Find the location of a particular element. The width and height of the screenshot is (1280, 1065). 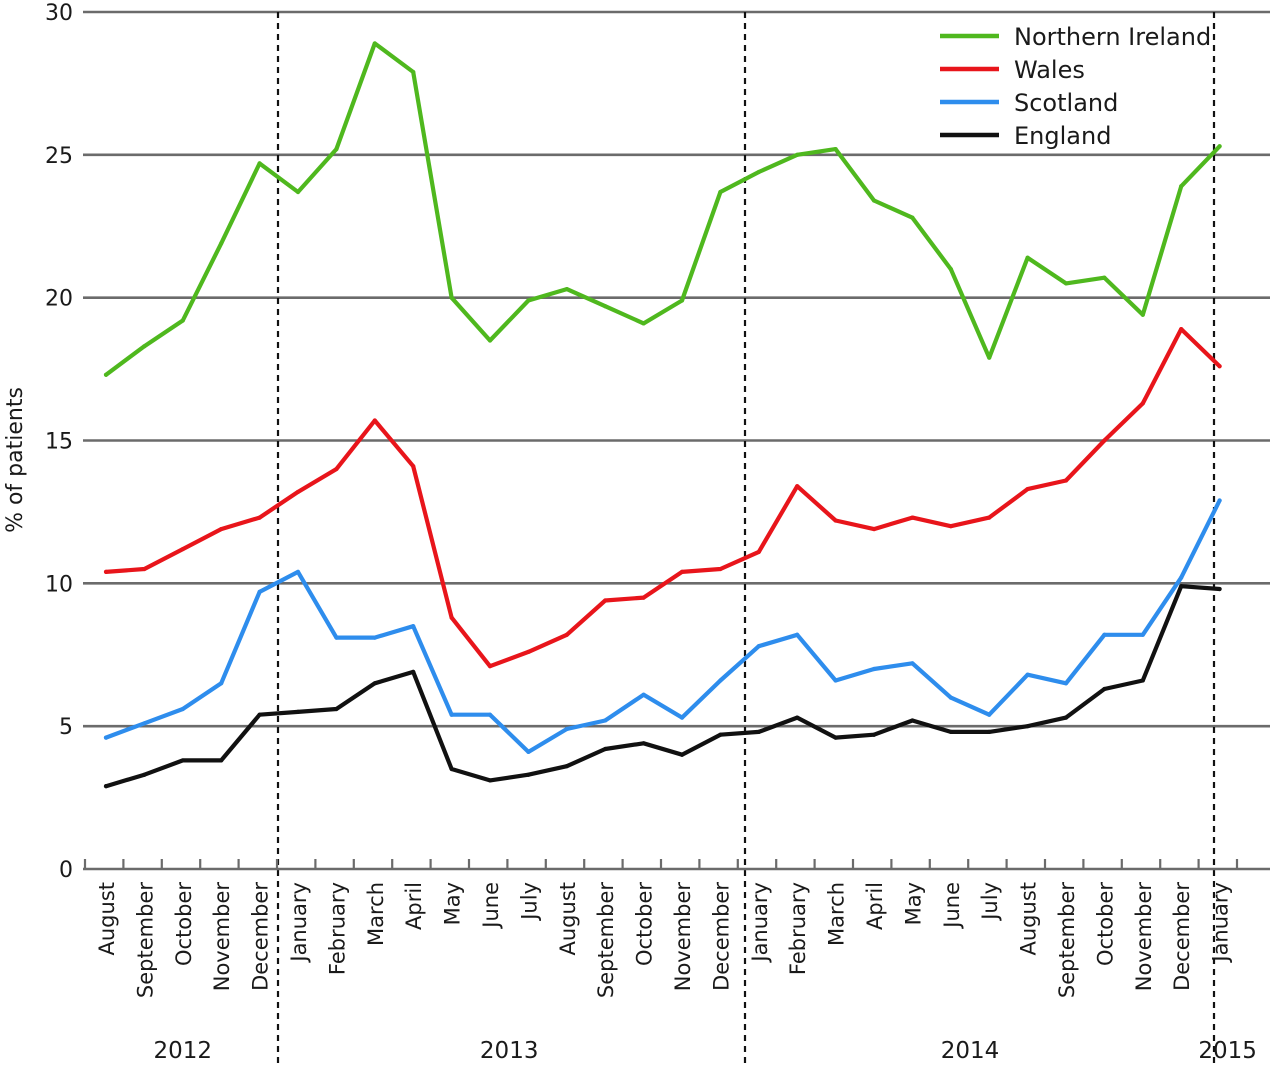

y-tick-label: 10 is located at coordinates (59, 584).